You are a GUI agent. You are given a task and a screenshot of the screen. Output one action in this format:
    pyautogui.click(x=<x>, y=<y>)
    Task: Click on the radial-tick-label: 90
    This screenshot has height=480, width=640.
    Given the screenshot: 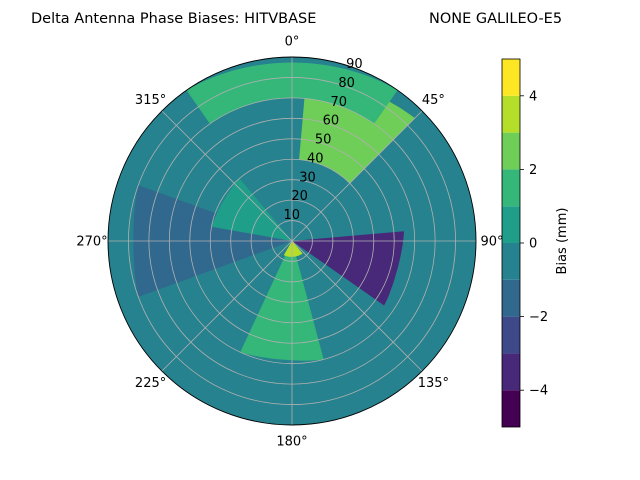 What is the action you would take?
    pyautogui.click(x=354, y=64)
    